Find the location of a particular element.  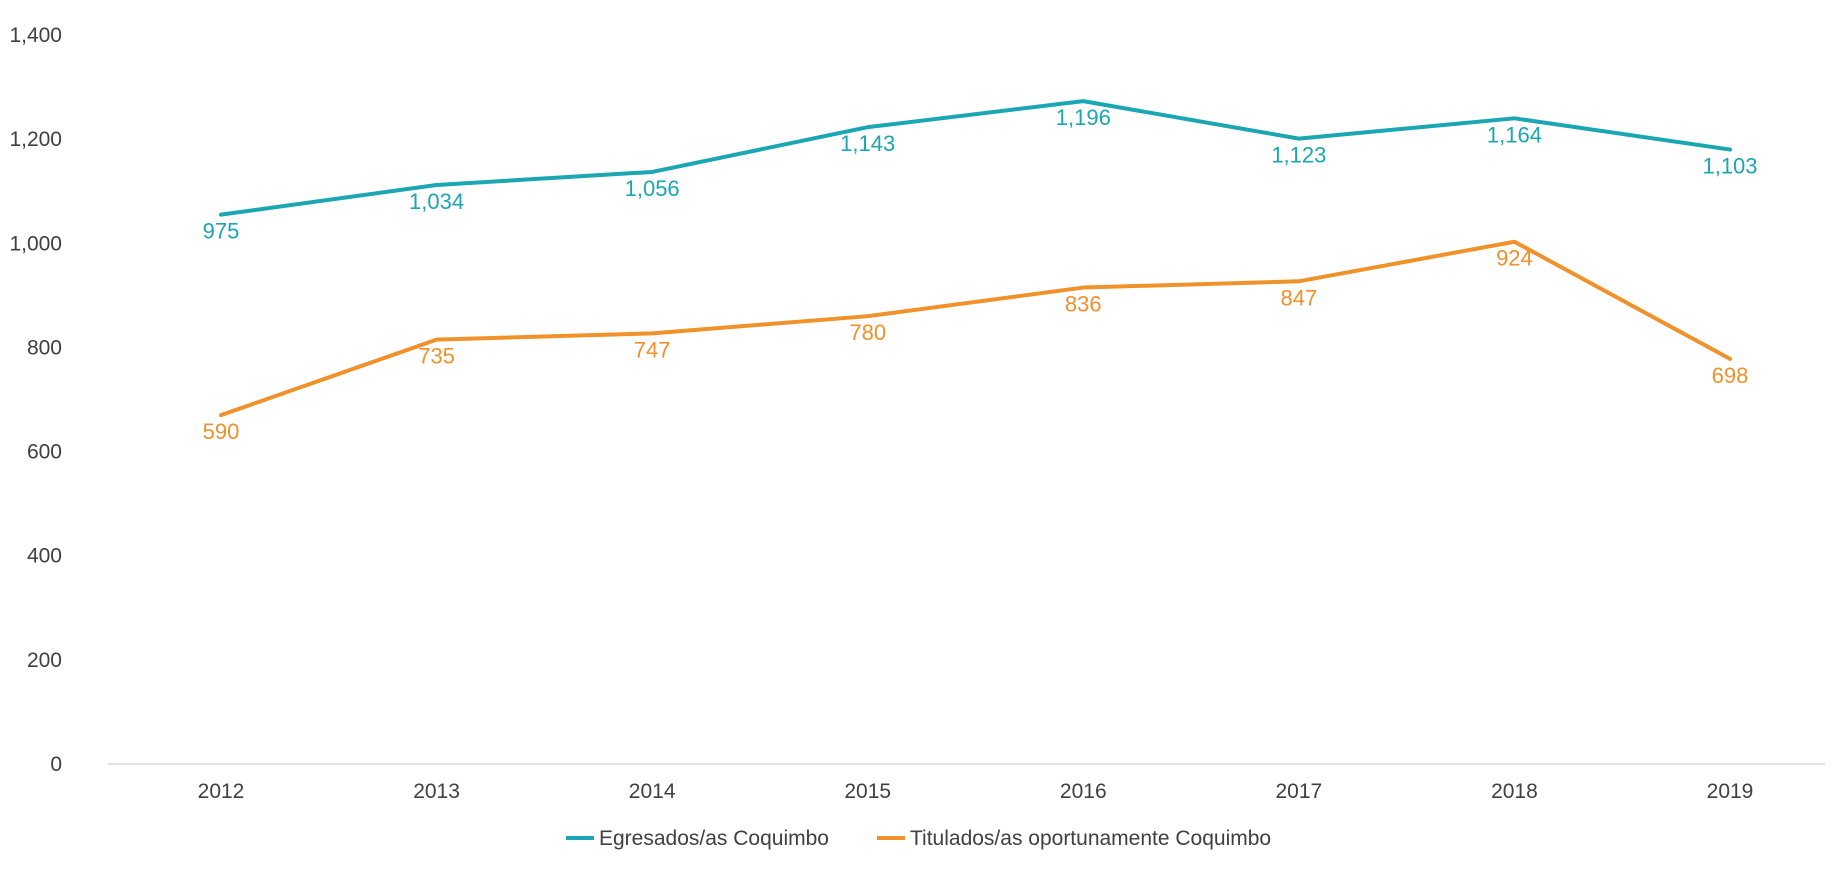

y-tick-label: 400 is located at coordinates (44, 556).